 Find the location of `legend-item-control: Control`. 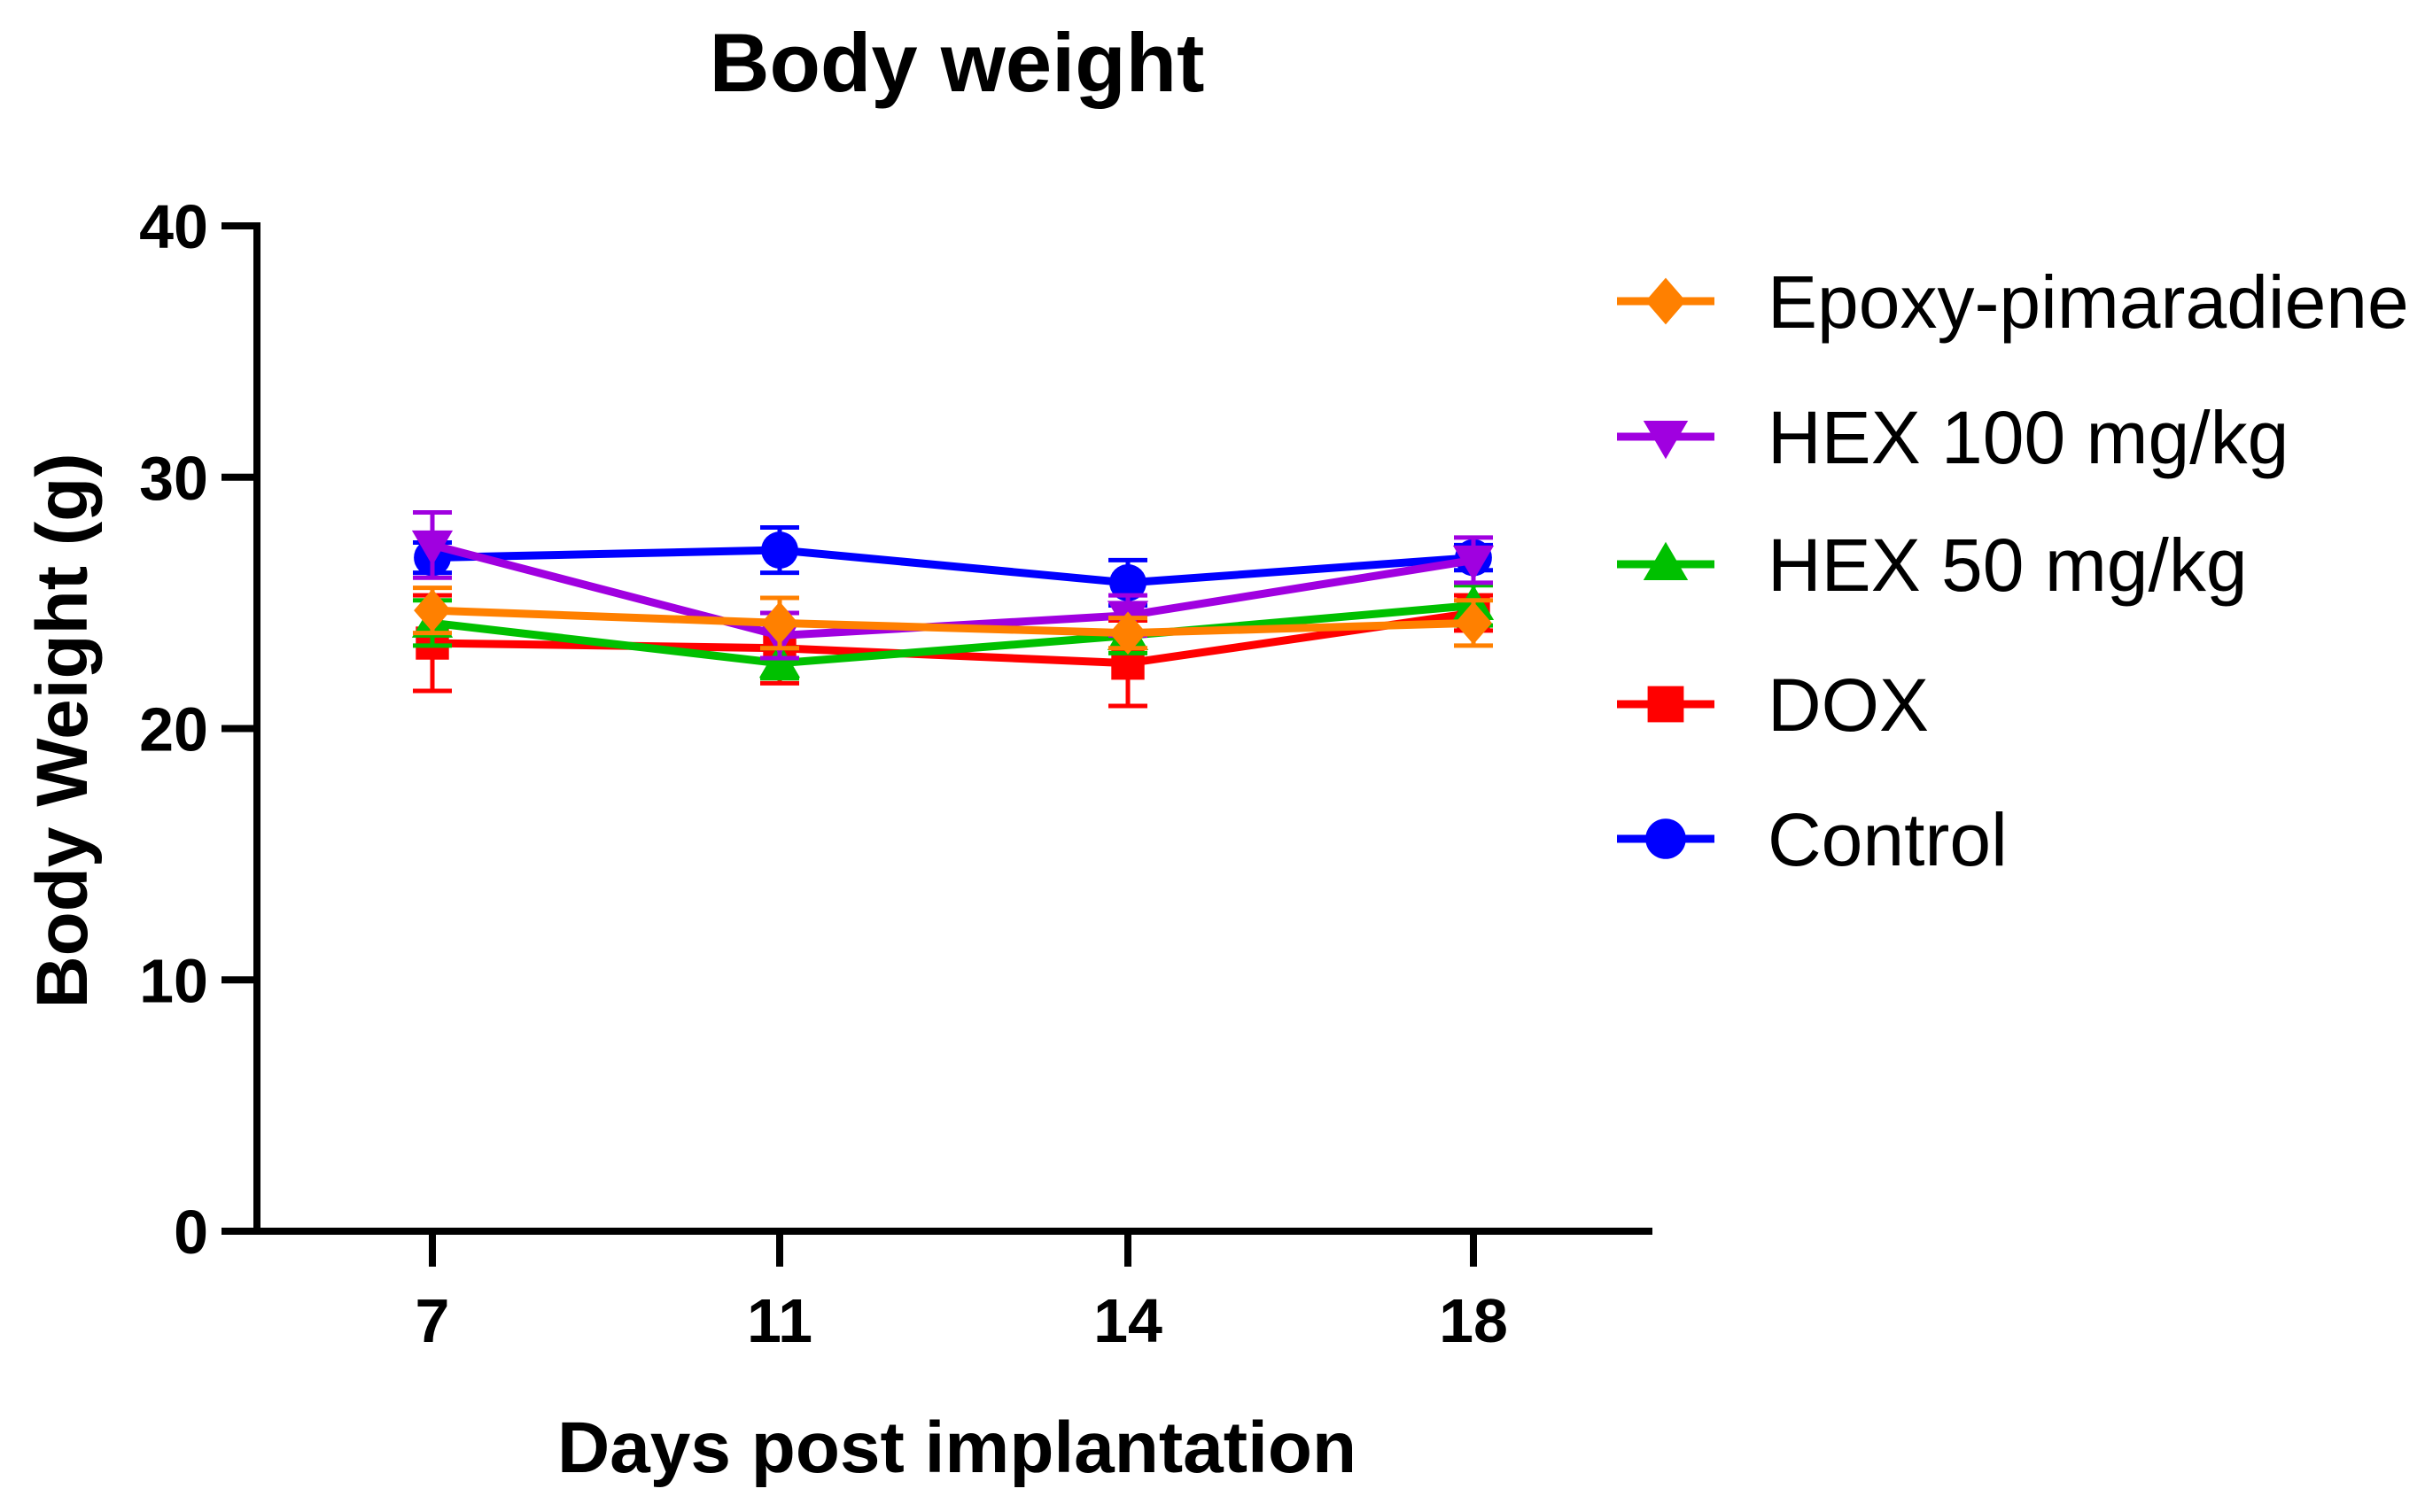

legend-item-control: Control is located at coordinates (1812, 839).